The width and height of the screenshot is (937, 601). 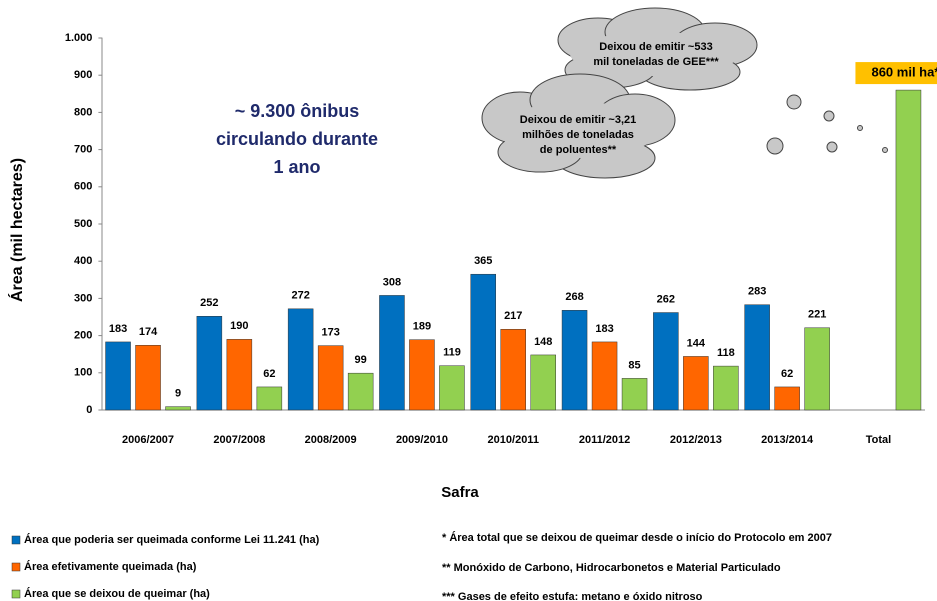 I want to click on x-tick-label: 2012/2013, so click(x=696, y=440).